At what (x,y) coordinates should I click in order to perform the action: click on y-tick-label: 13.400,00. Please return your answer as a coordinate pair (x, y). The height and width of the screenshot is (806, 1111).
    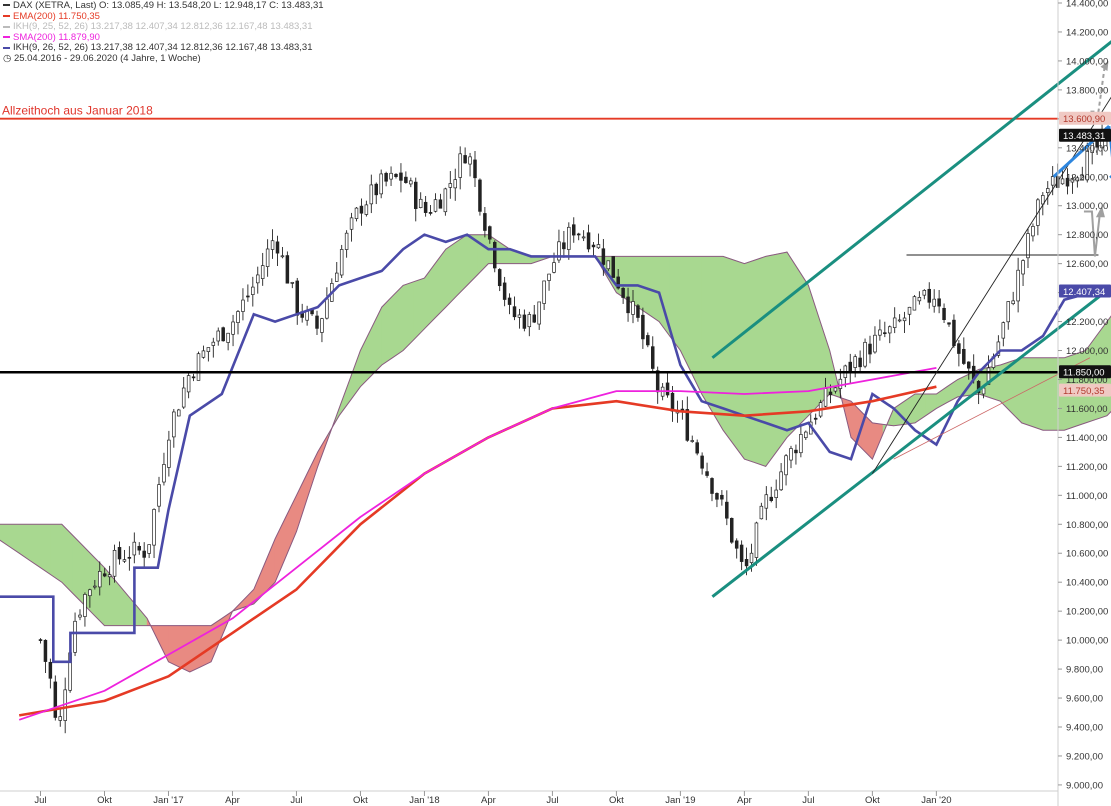
    Looking at the image, I should click on (1087, 148).